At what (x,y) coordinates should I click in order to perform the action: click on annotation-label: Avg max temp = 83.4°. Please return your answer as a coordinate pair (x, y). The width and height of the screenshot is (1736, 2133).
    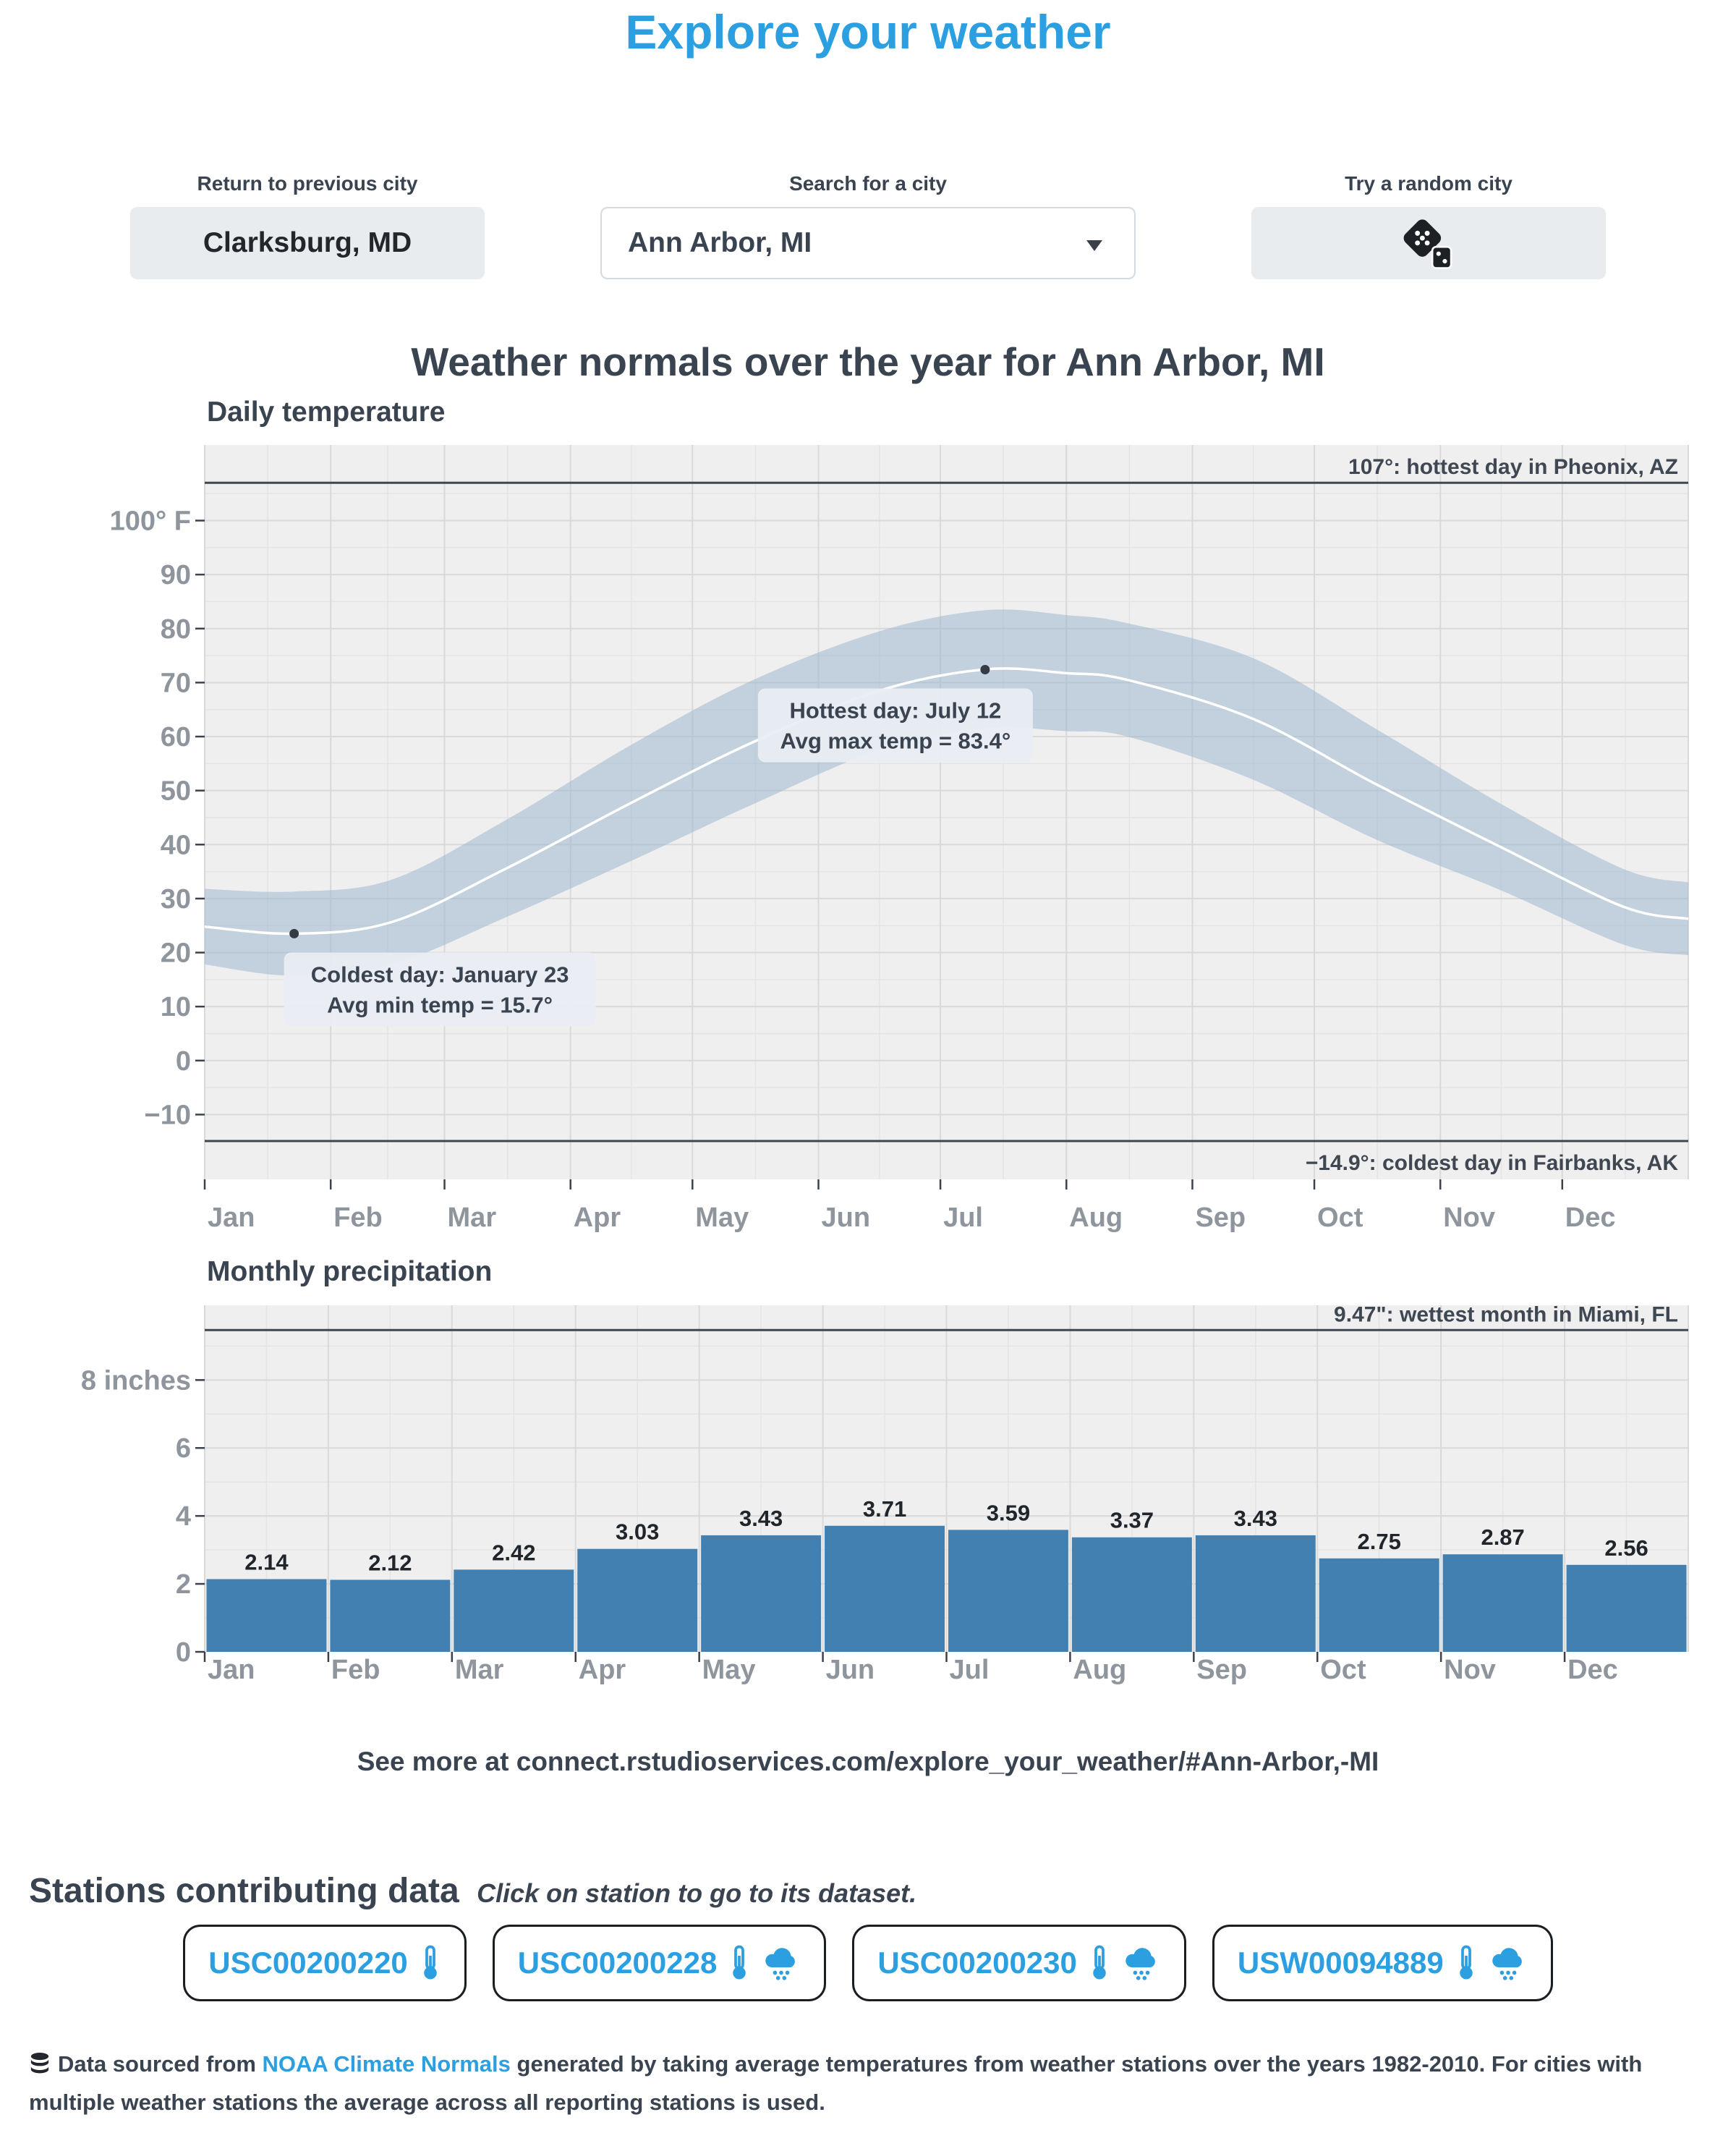
    Looking at the image, I should click on (895, 740).